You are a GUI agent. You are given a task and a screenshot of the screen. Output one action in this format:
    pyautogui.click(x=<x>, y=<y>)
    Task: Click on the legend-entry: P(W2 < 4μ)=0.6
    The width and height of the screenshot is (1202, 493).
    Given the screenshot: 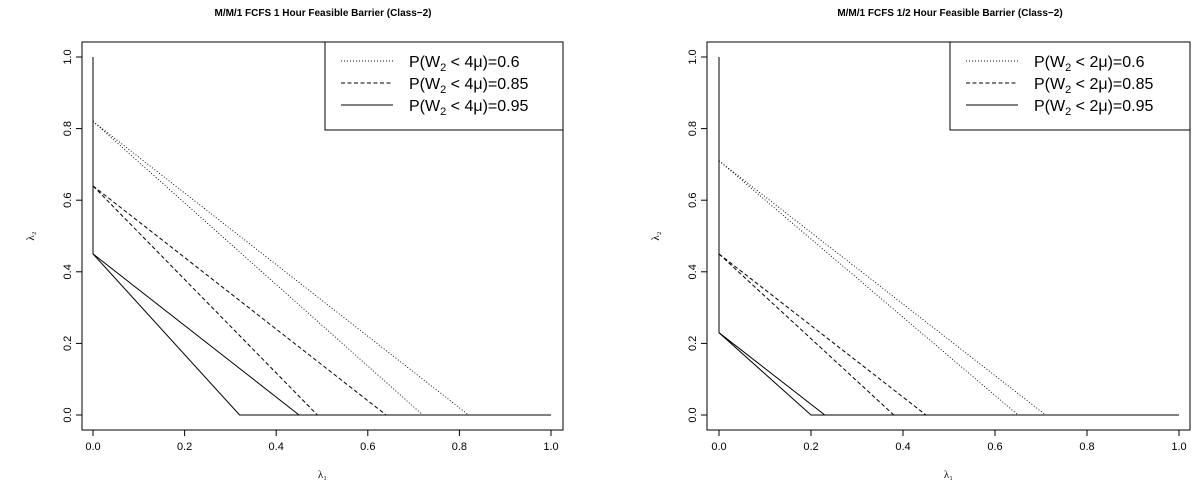 What is the action you would take?
    pyautogui.click(x=464, y=64)
    